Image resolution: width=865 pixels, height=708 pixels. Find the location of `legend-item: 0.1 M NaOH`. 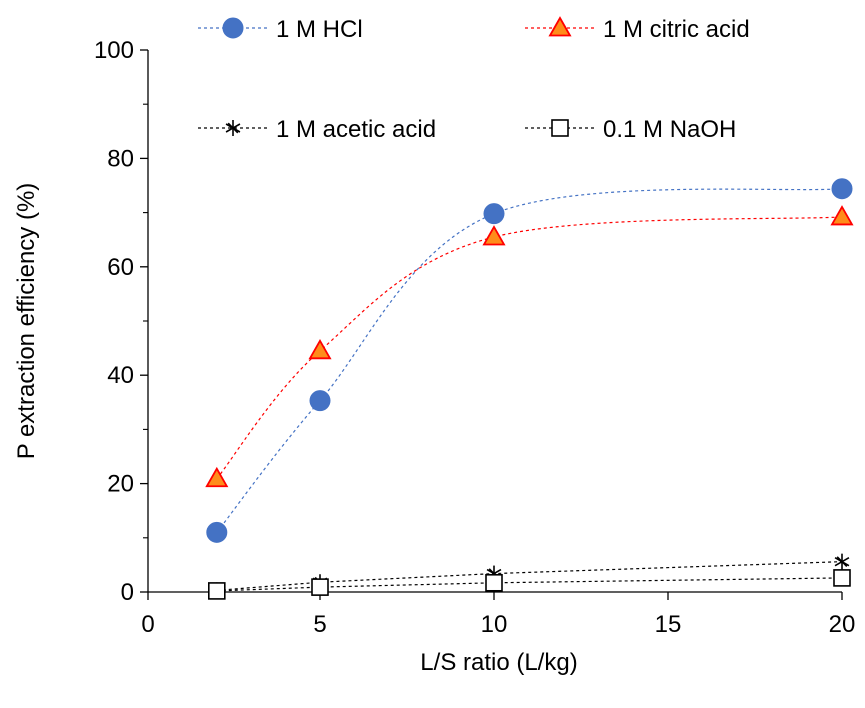

legend-item: 0.1 M NaOH is located at coordinates (630, 129).